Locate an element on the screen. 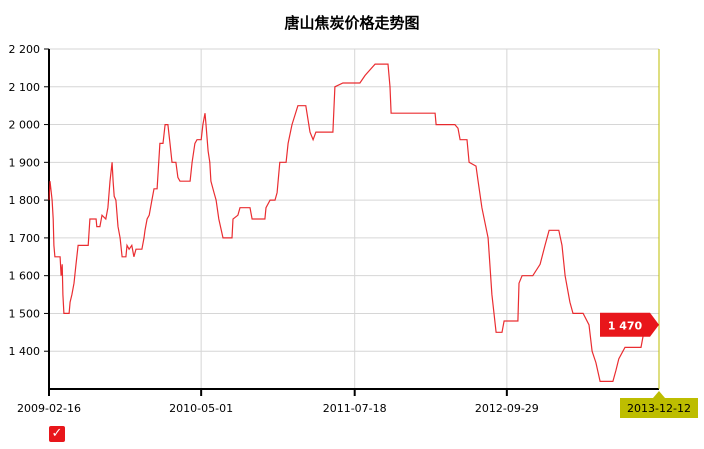 Image resolution: width=704 pixels, height=449 pixels. y-tick-label: 1 400 is located at coordinates (25, 351).